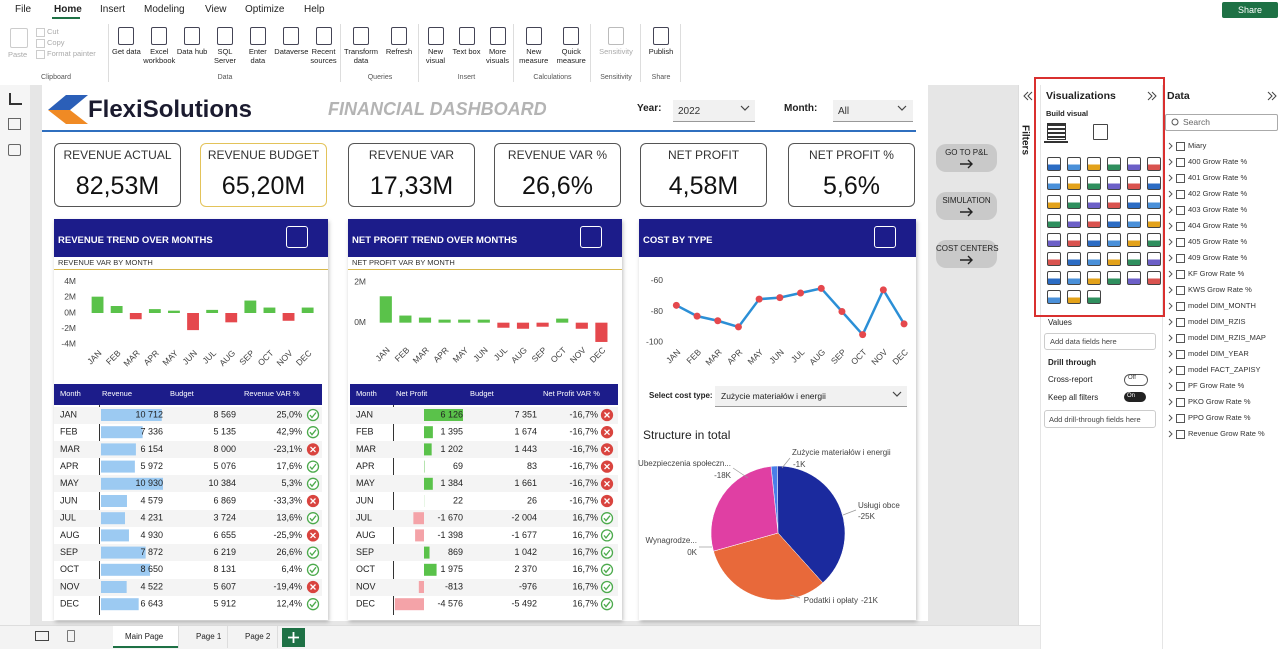 The width and height of the screenshot is (1280, 649). What do you see at coordinates (1220, 289) in the screenshot?
I see `field-name: KWS Grow Rate %` at bounding box center [1220, 289].